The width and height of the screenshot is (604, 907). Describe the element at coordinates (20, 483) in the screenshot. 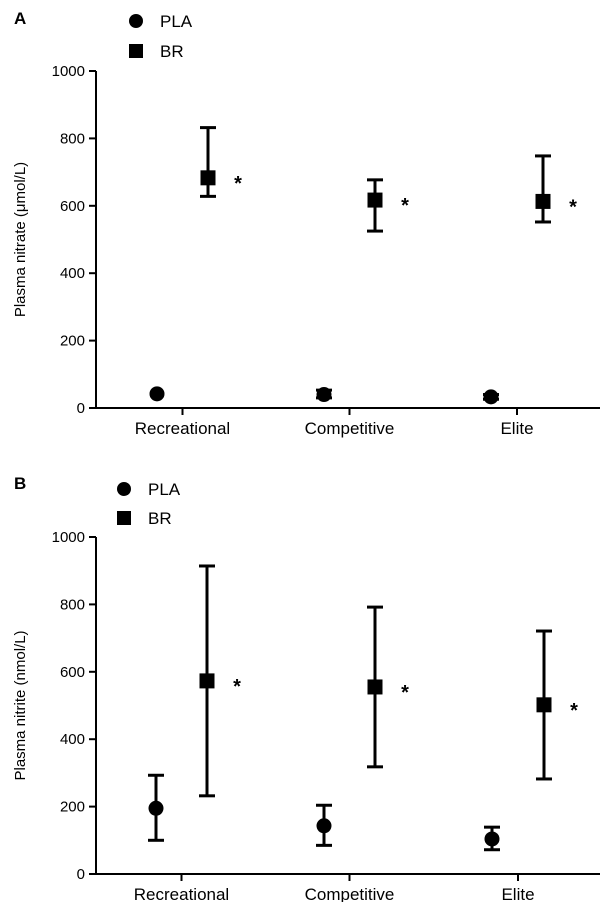

I see `panel-letter: B` at that location.